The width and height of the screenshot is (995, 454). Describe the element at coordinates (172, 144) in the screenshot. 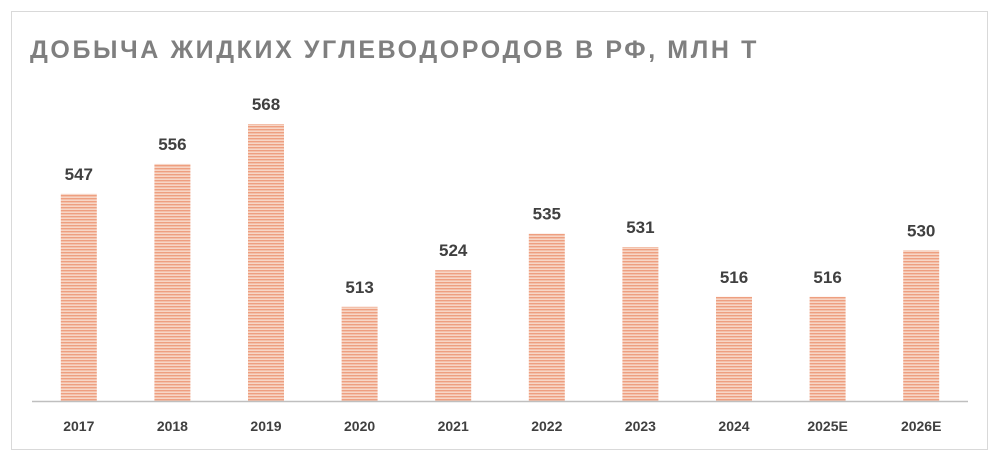

I see `data-label-2018: 556` at that location.